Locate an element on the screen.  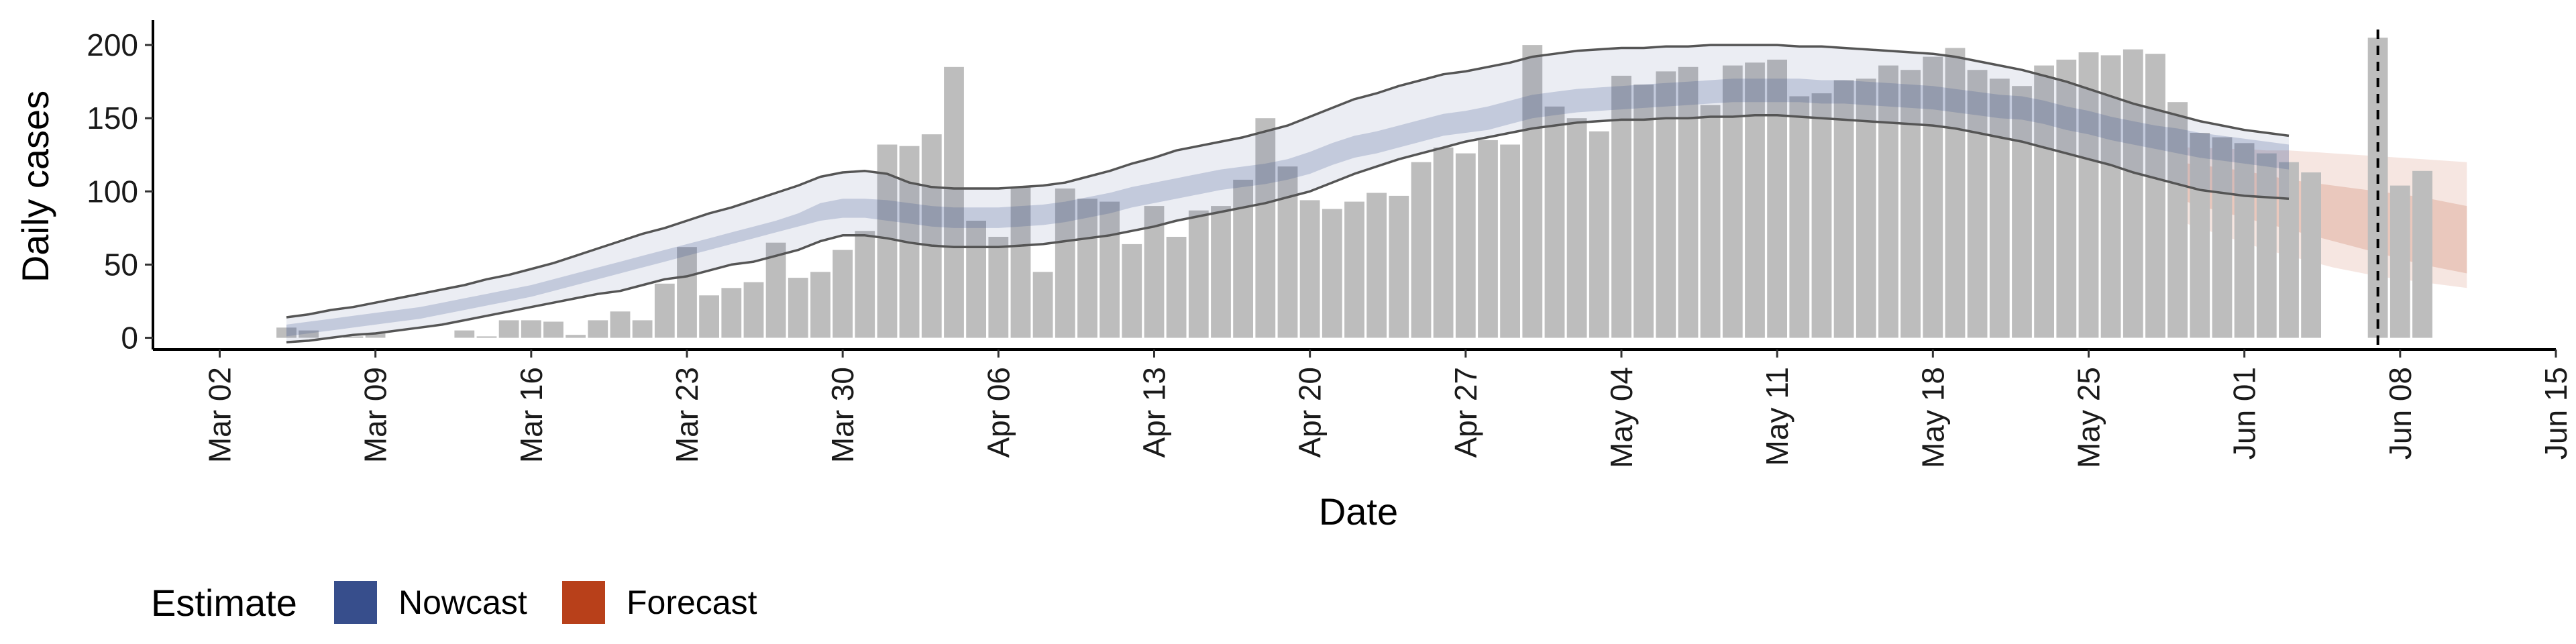
x-tick-label: Jun 08 is located at coordinates (2400, 413).